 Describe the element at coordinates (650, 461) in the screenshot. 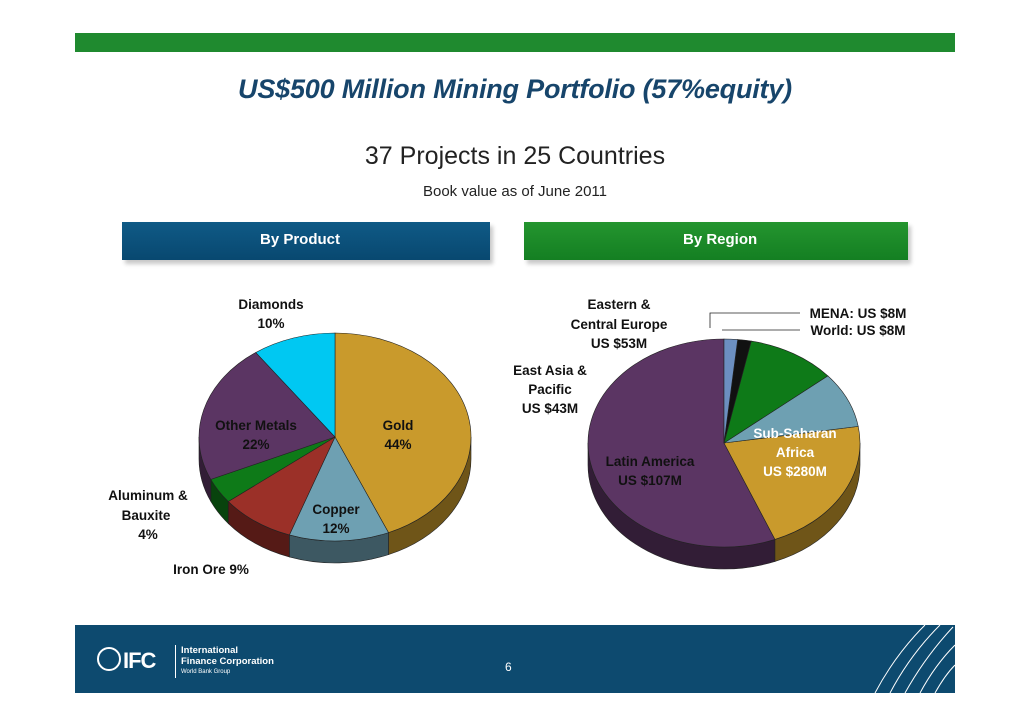

I see `latin-america-label: Latin America` at that location.